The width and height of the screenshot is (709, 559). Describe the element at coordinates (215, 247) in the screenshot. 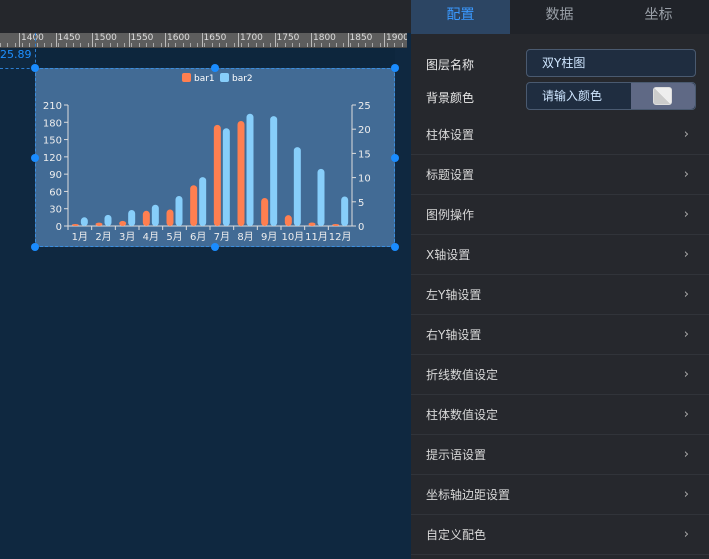

I see `resize-handle-bottom` at that location.